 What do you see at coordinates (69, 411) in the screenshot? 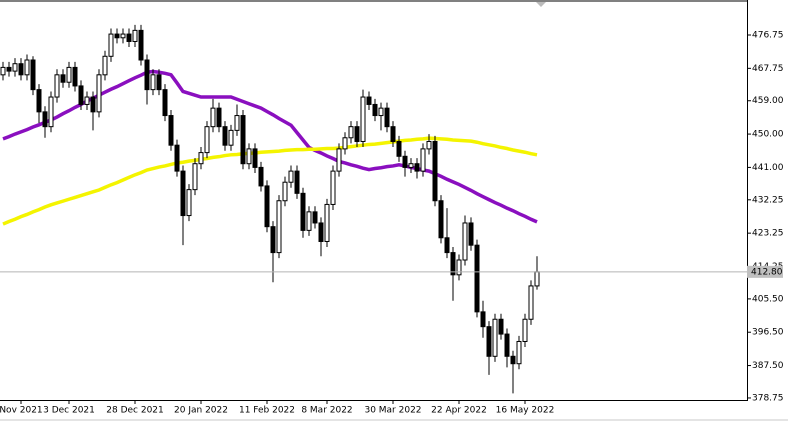
I see `x-tick-label: 3 Dec 2021` at bounding box center [69, 411].